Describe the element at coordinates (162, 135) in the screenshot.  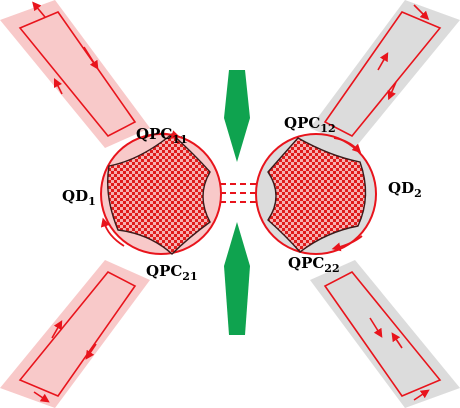
I see `label-qpc11: QPC11` at that location.